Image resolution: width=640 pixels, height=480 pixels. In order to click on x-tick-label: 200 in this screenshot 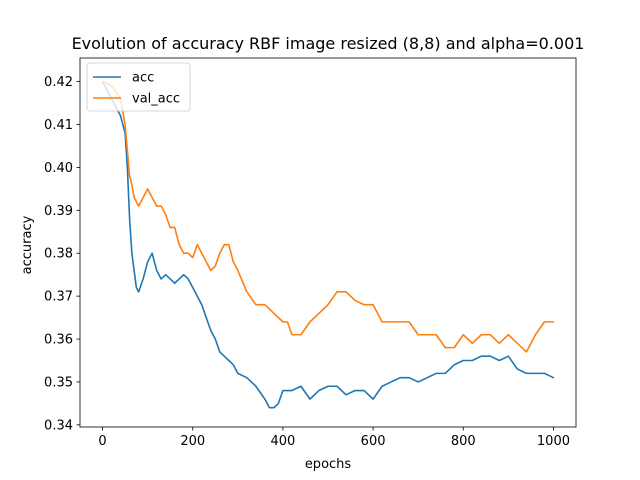, I will do `click(192, 441)`.